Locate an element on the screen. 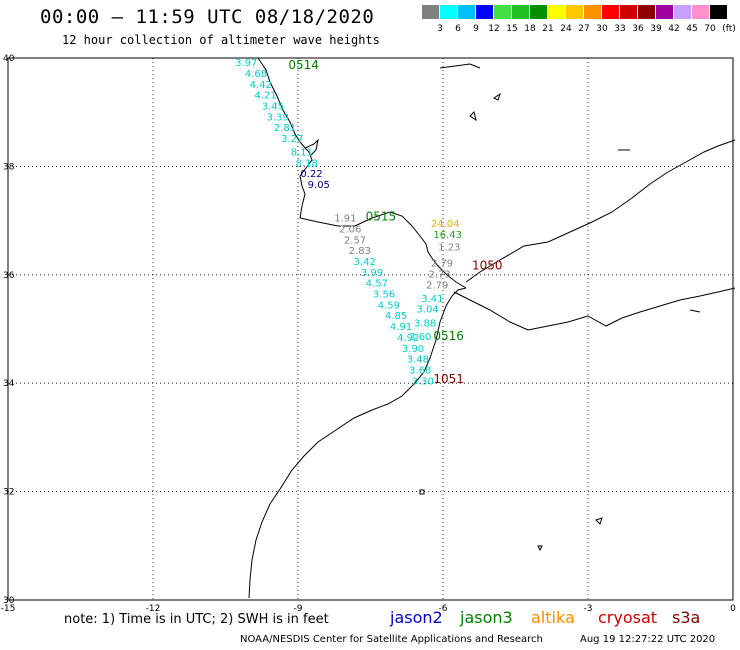 The height and width of the screenshot is (650, 740). wave-height-value: 2.83 is located at coordinates (360, 251).